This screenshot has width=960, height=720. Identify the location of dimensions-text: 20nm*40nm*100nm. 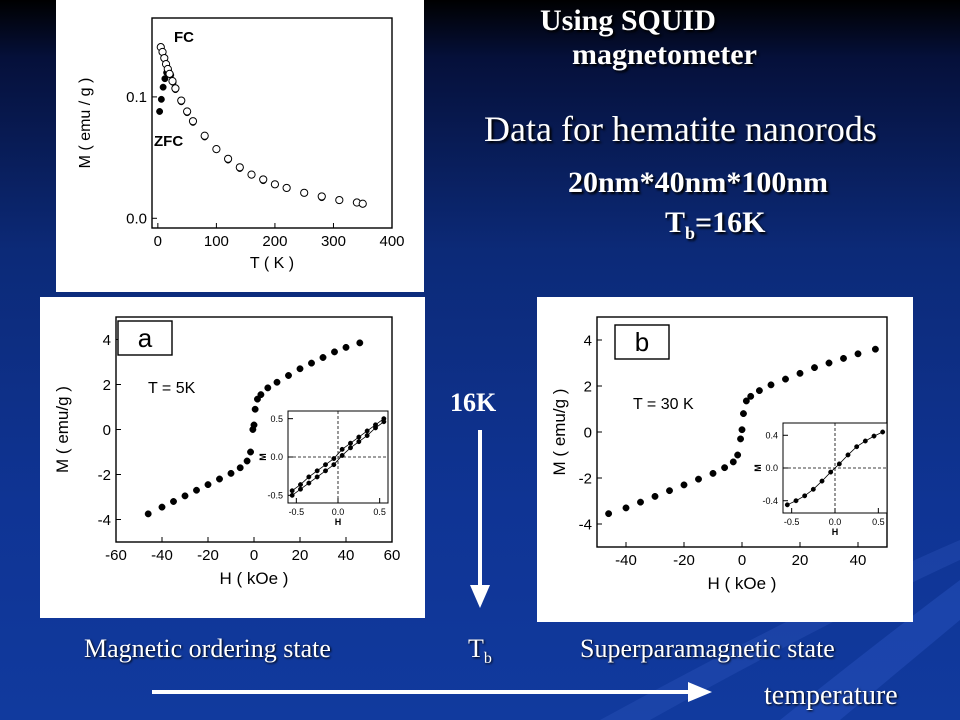
(698, 182).